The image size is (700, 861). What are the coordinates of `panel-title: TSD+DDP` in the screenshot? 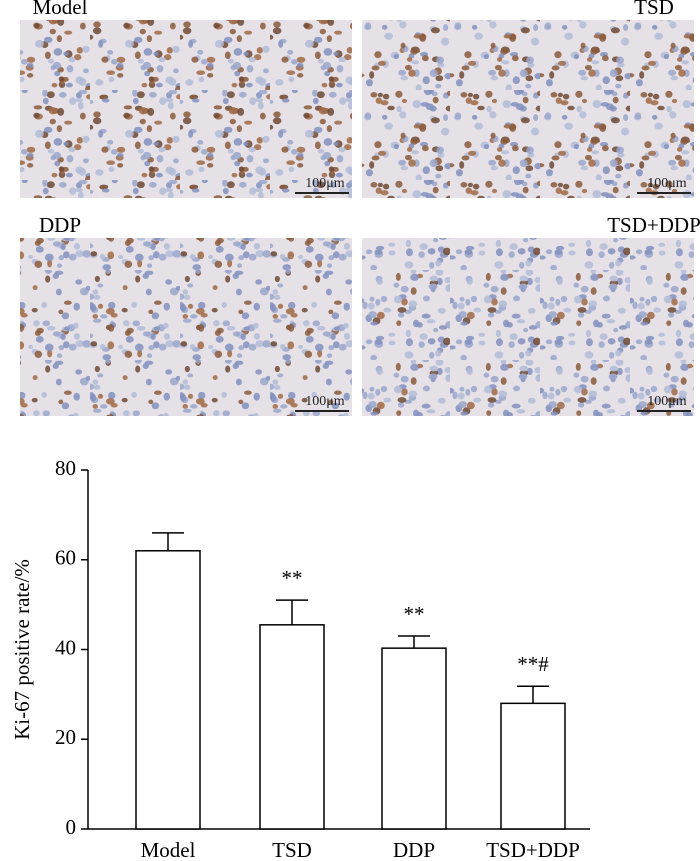 It's located at (653, 225).